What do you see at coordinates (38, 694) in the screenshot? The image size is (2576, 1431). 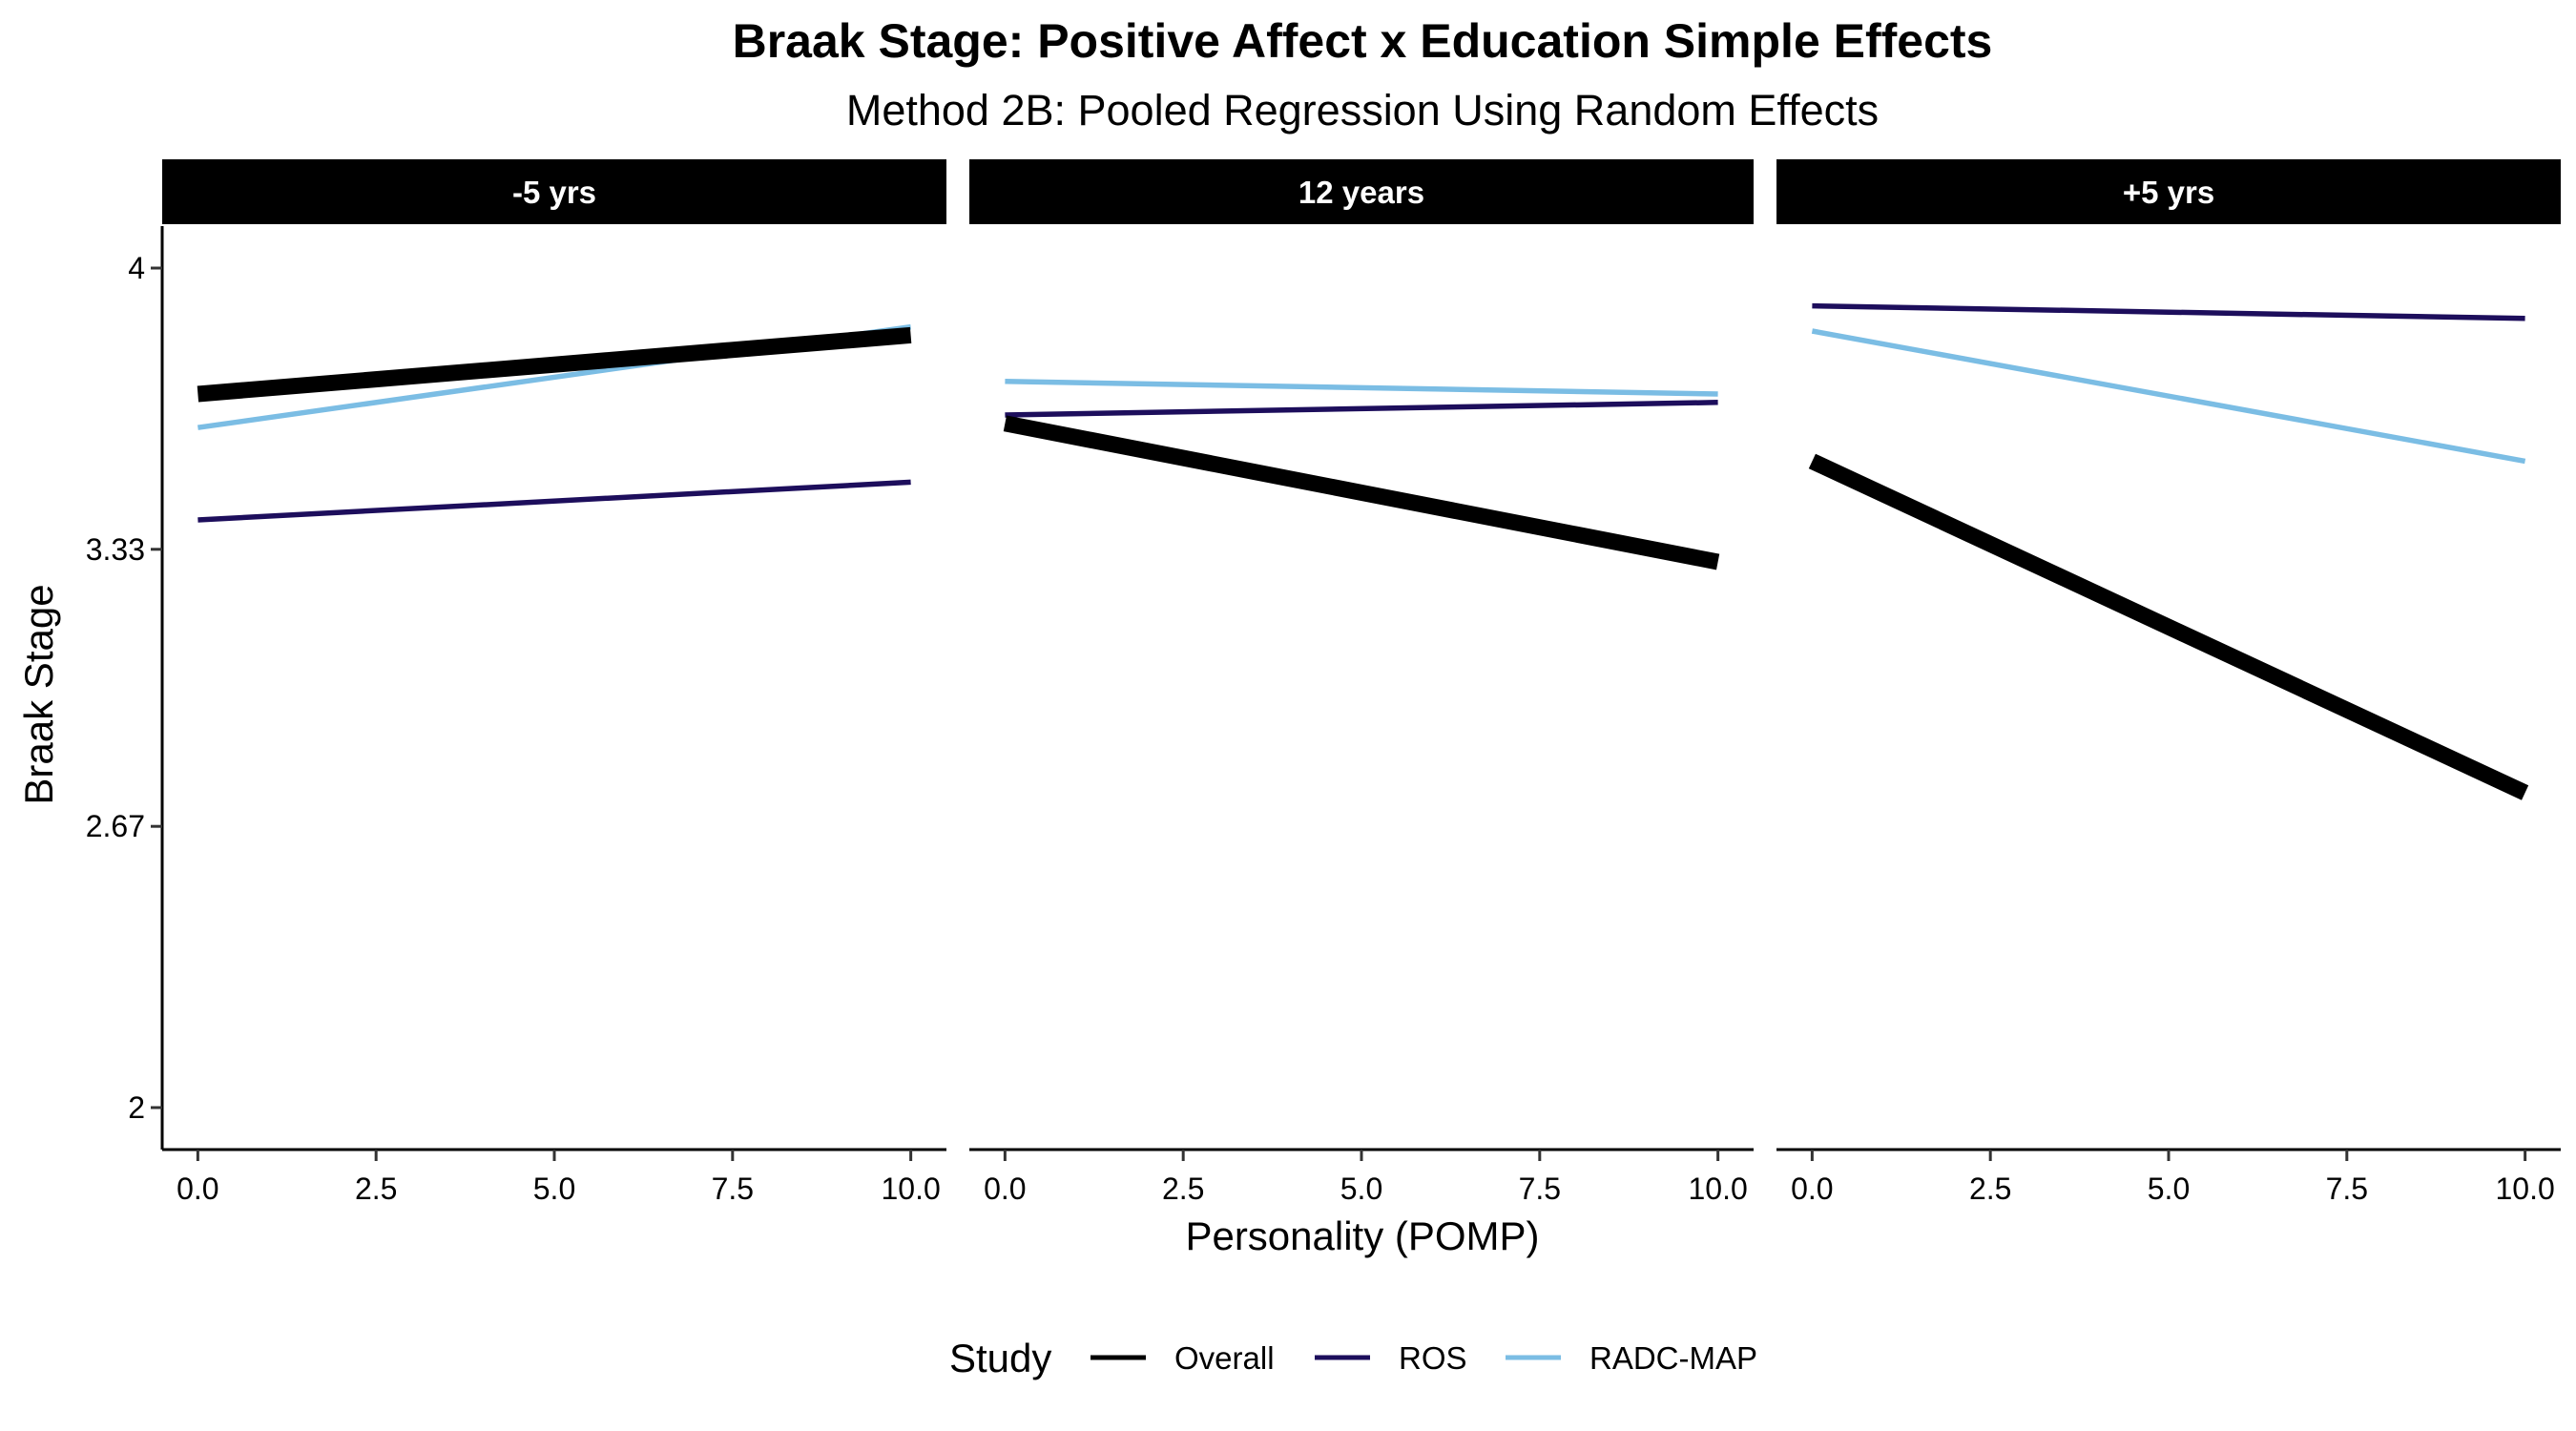 I see `y-axis-title: Braak Stage` at bounding box center [38, 694].